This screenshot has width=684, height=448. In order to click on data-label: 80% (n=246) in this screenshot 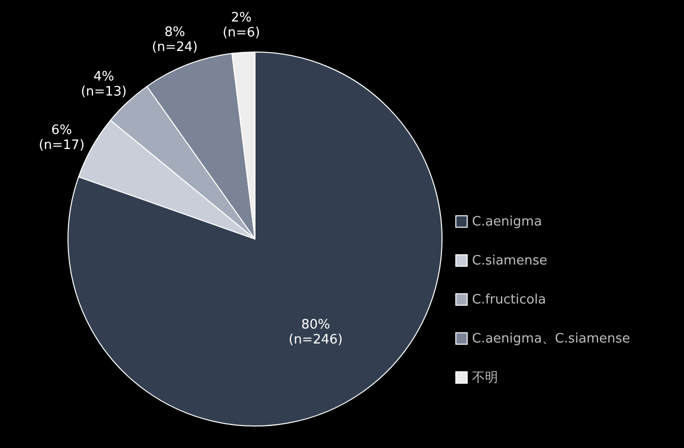, I will do `click(315, 333)`.